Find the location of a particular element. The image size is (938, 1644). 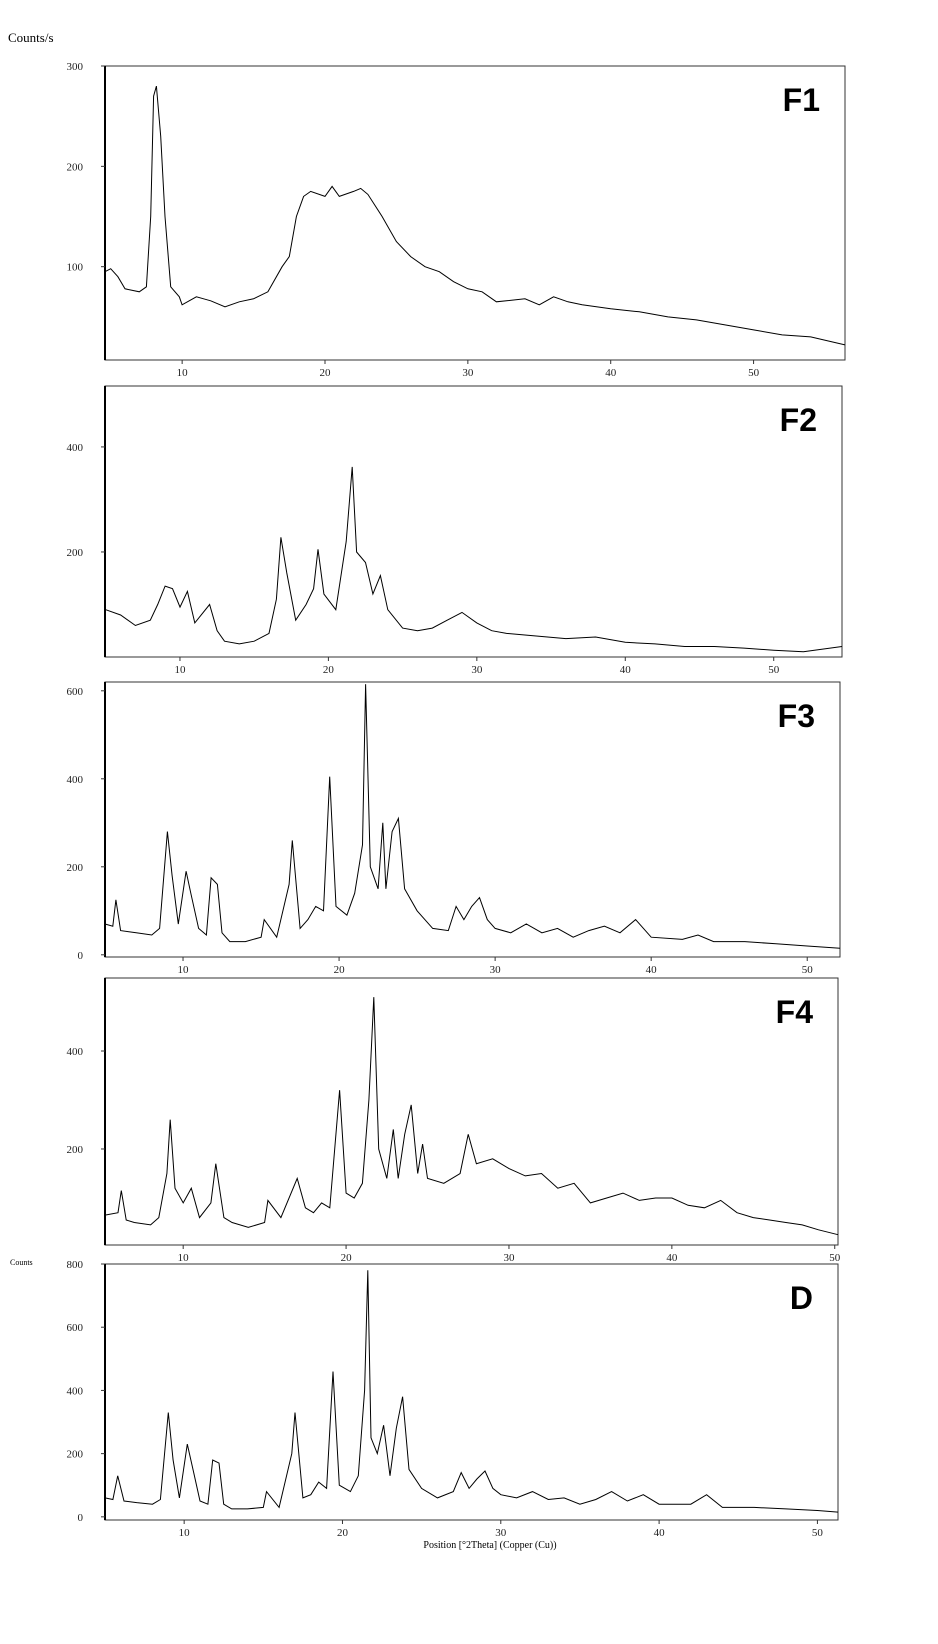

y-axis-label: Counts/s is located at coordinates (31, 37).